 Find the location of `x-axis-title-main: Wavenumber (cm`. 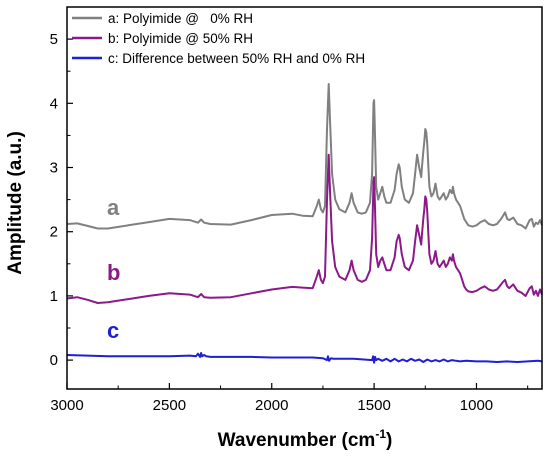

x-axis-title-main: Wavenumber (cm is located at coordinates (297, 440).